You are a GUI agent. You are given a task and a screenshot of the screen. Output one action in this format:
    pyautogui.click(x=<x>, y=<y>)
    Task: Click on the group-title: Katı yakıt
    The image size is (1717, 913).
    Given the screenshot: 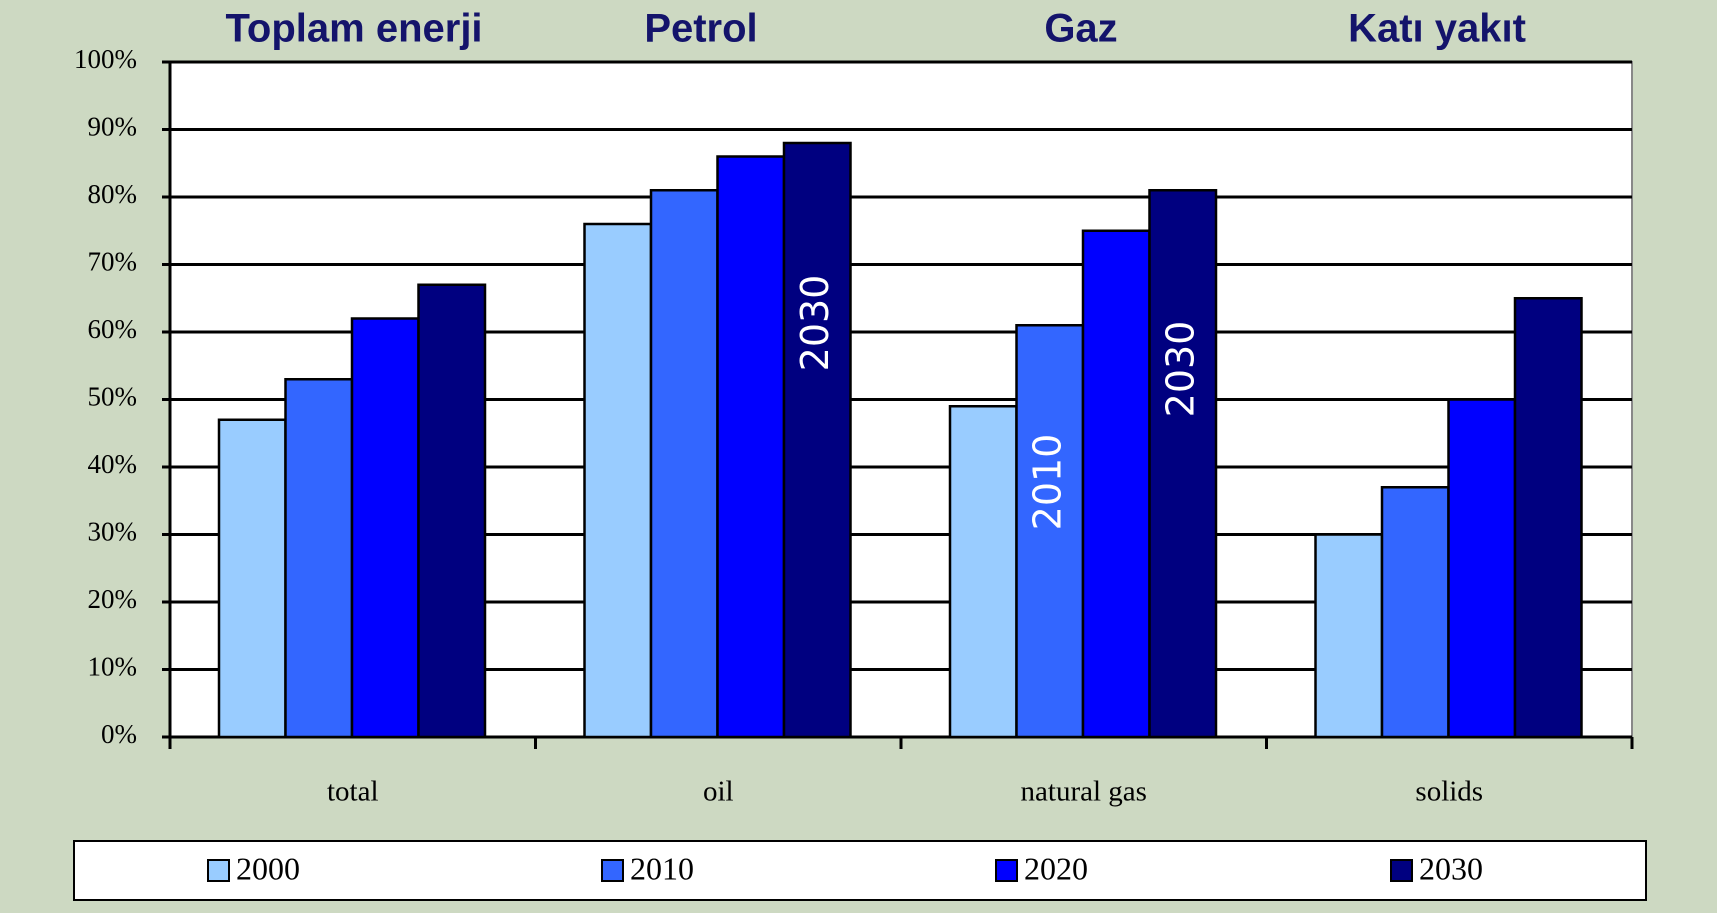 What is the action you would take?
    pyautogui.click(x=1437, y=29)
    